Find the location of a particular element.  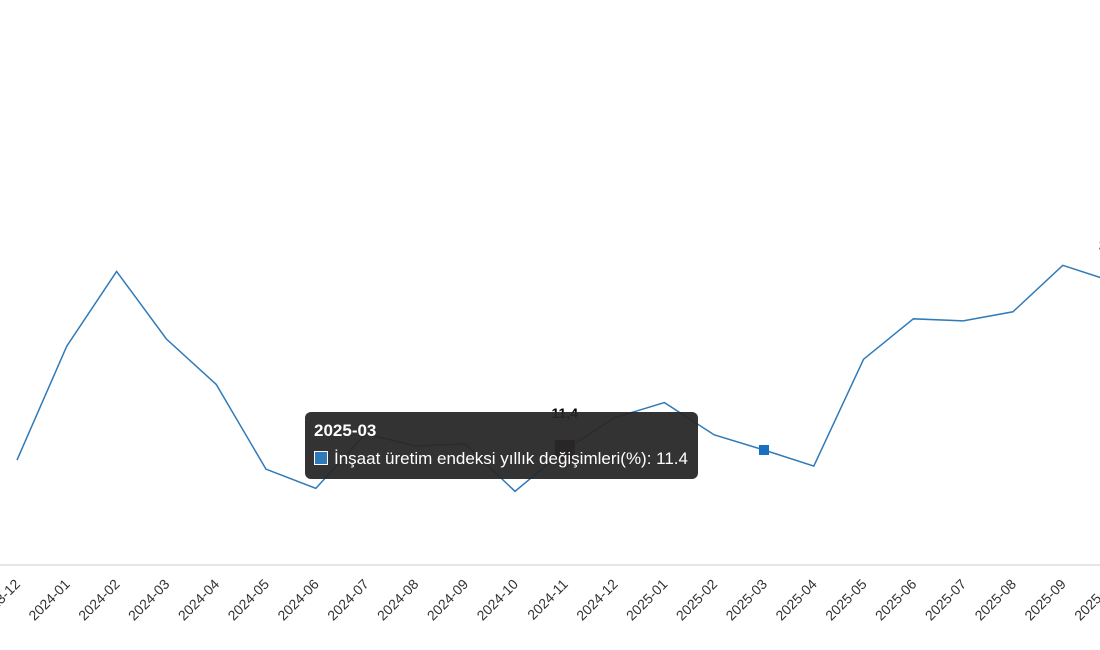

x-tick-label: 2024-01 is located at coordinates (49, 600).